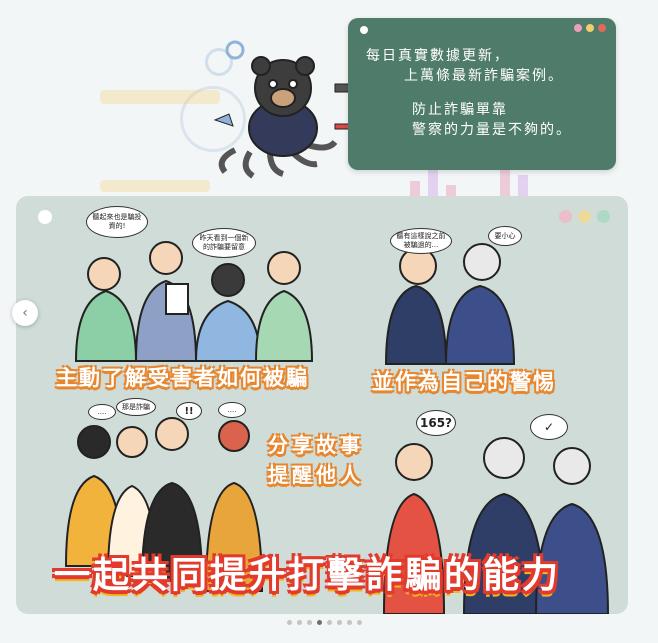 This screenshot has height=643, width=658. What do you see at coordinates (324, 622) in the screenshot?
I see `carousel-pager` at bounding box center [324, 622].